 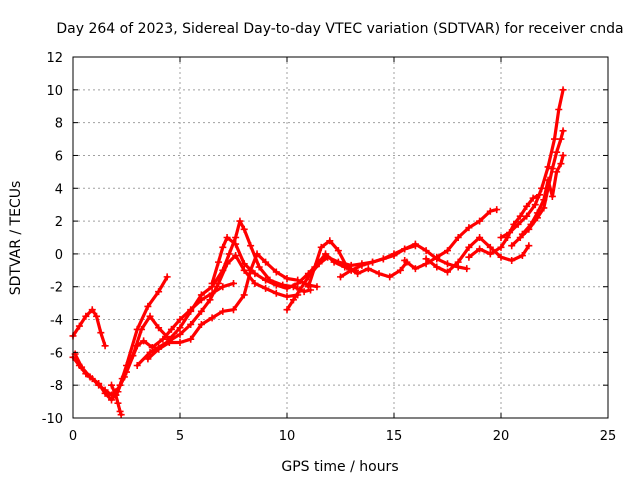 I want to click on y-tick-label: 4, so click(x=59, y=189).